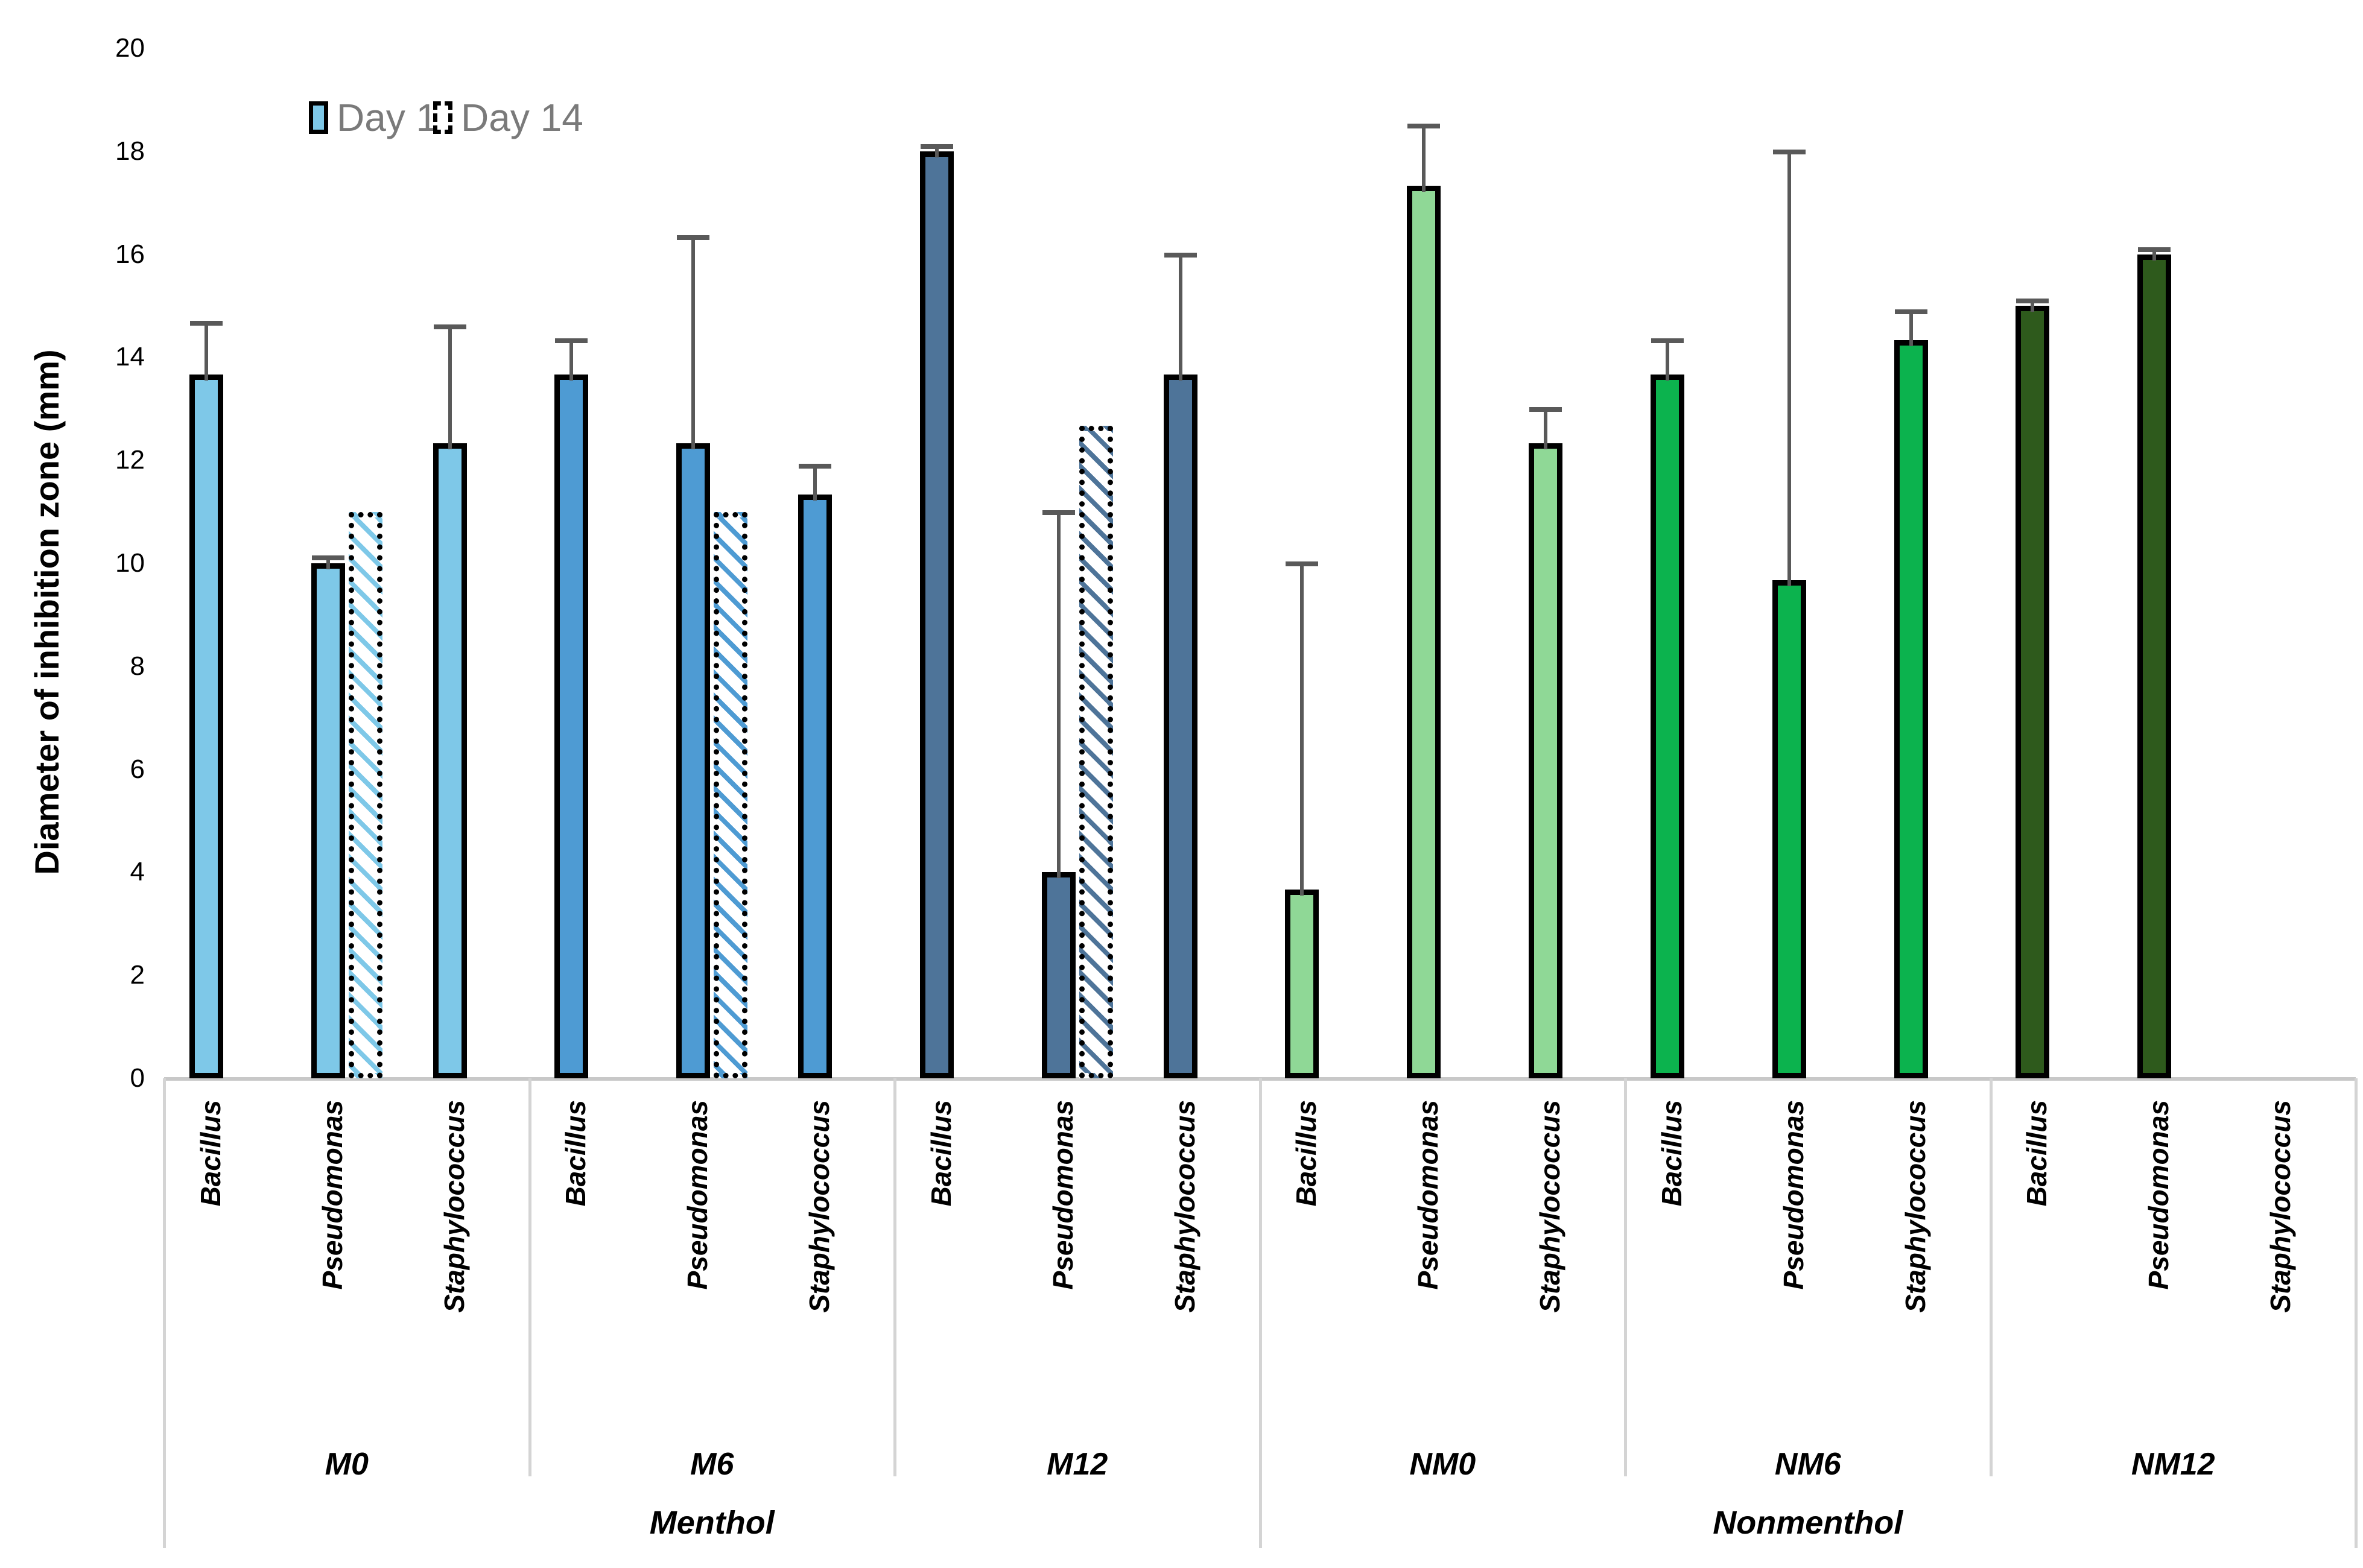  What do you see at coordinates (522, 117) in the screenshot?
I see `legend-label-day14: Day 14` at bounding box center [522, 117].